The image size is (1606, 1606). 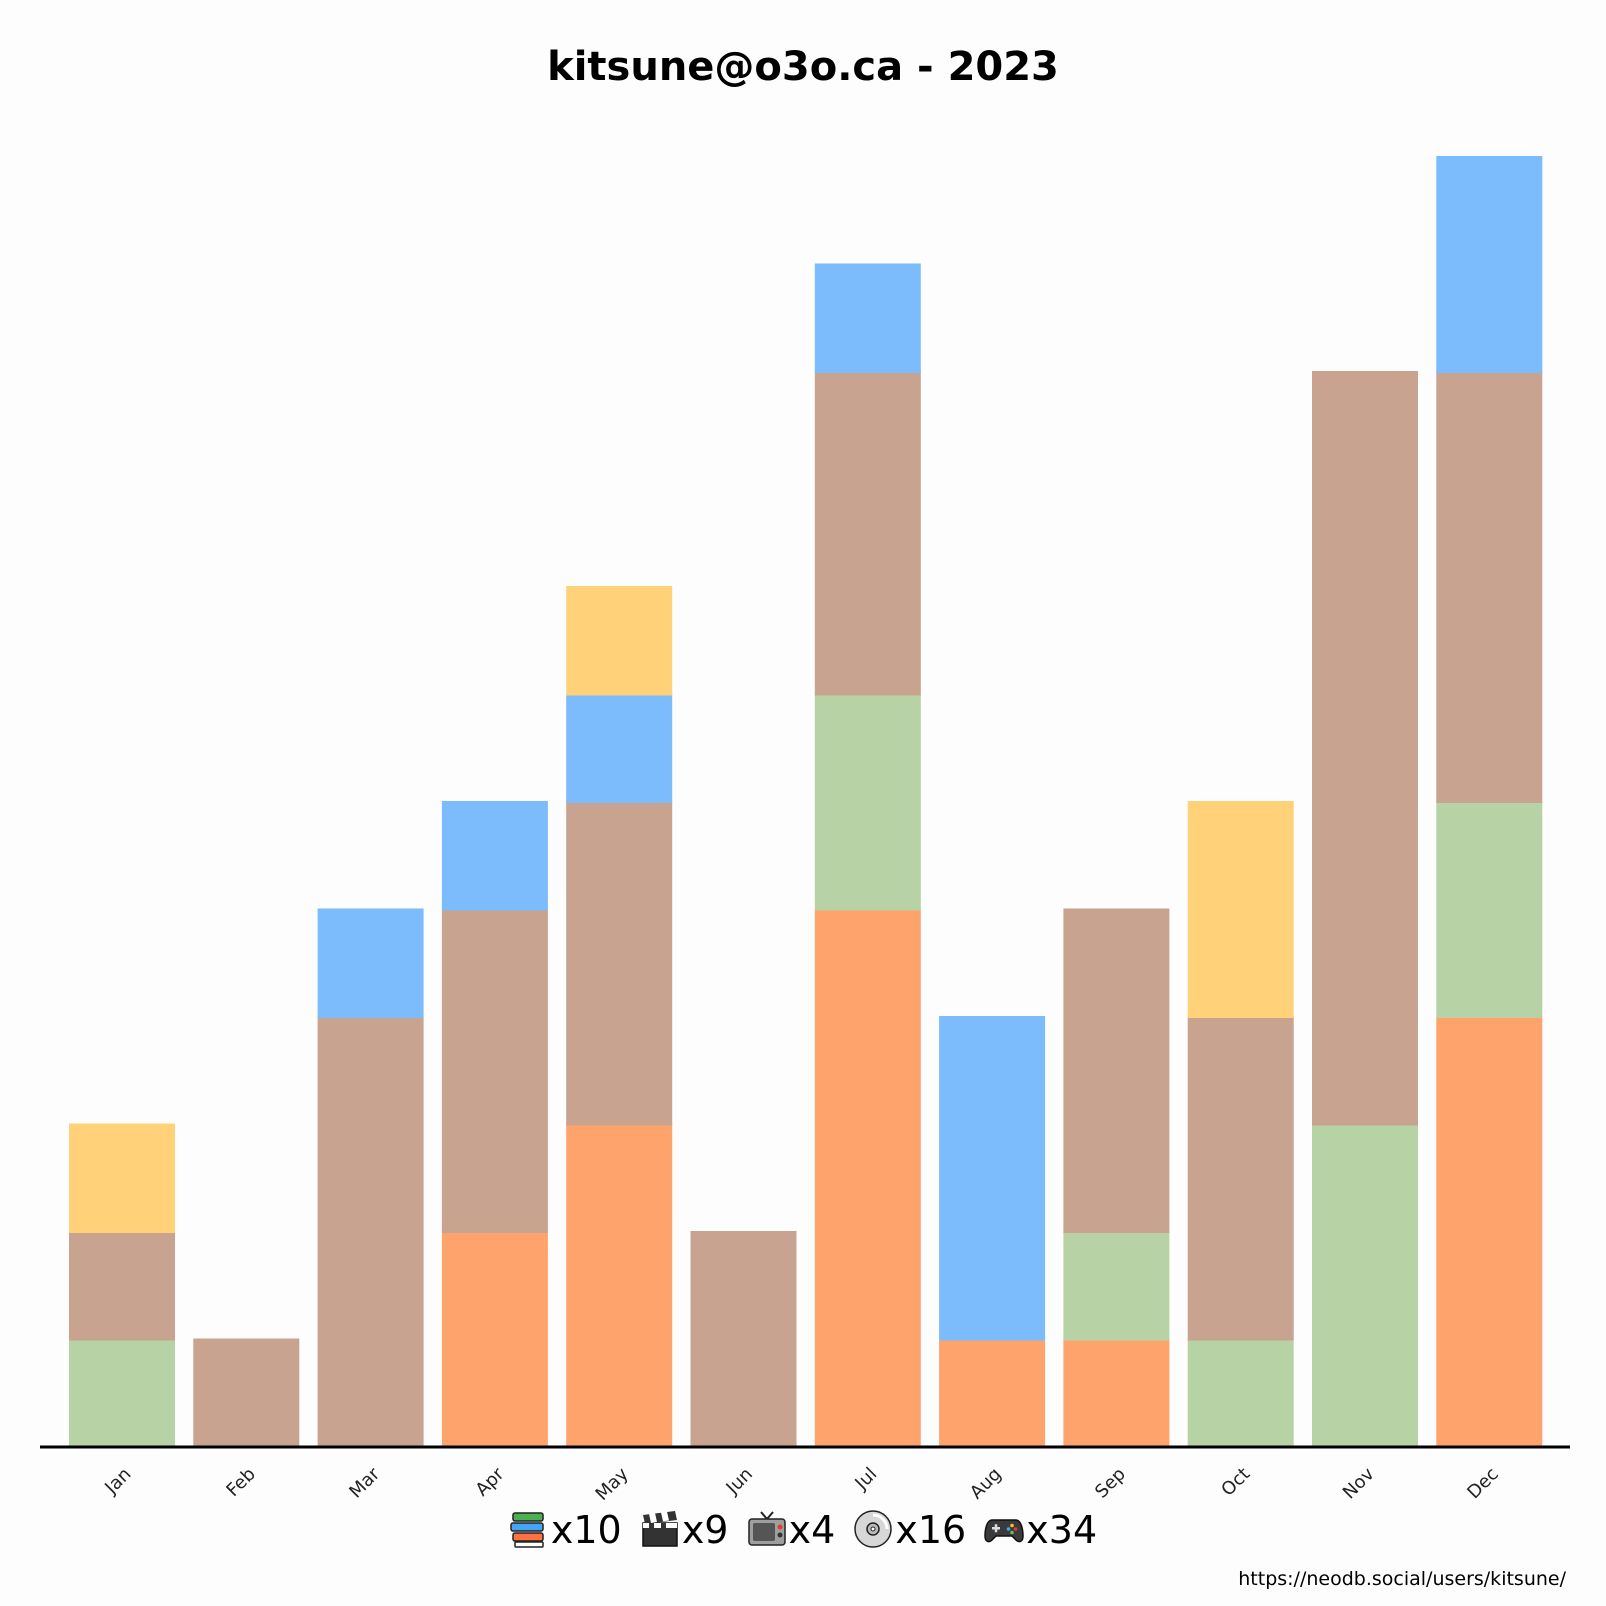 What do you see at coordinates (122, 1286) in the screenshot?
I see `bar-jan-game` at bounding box center [122, 1286].